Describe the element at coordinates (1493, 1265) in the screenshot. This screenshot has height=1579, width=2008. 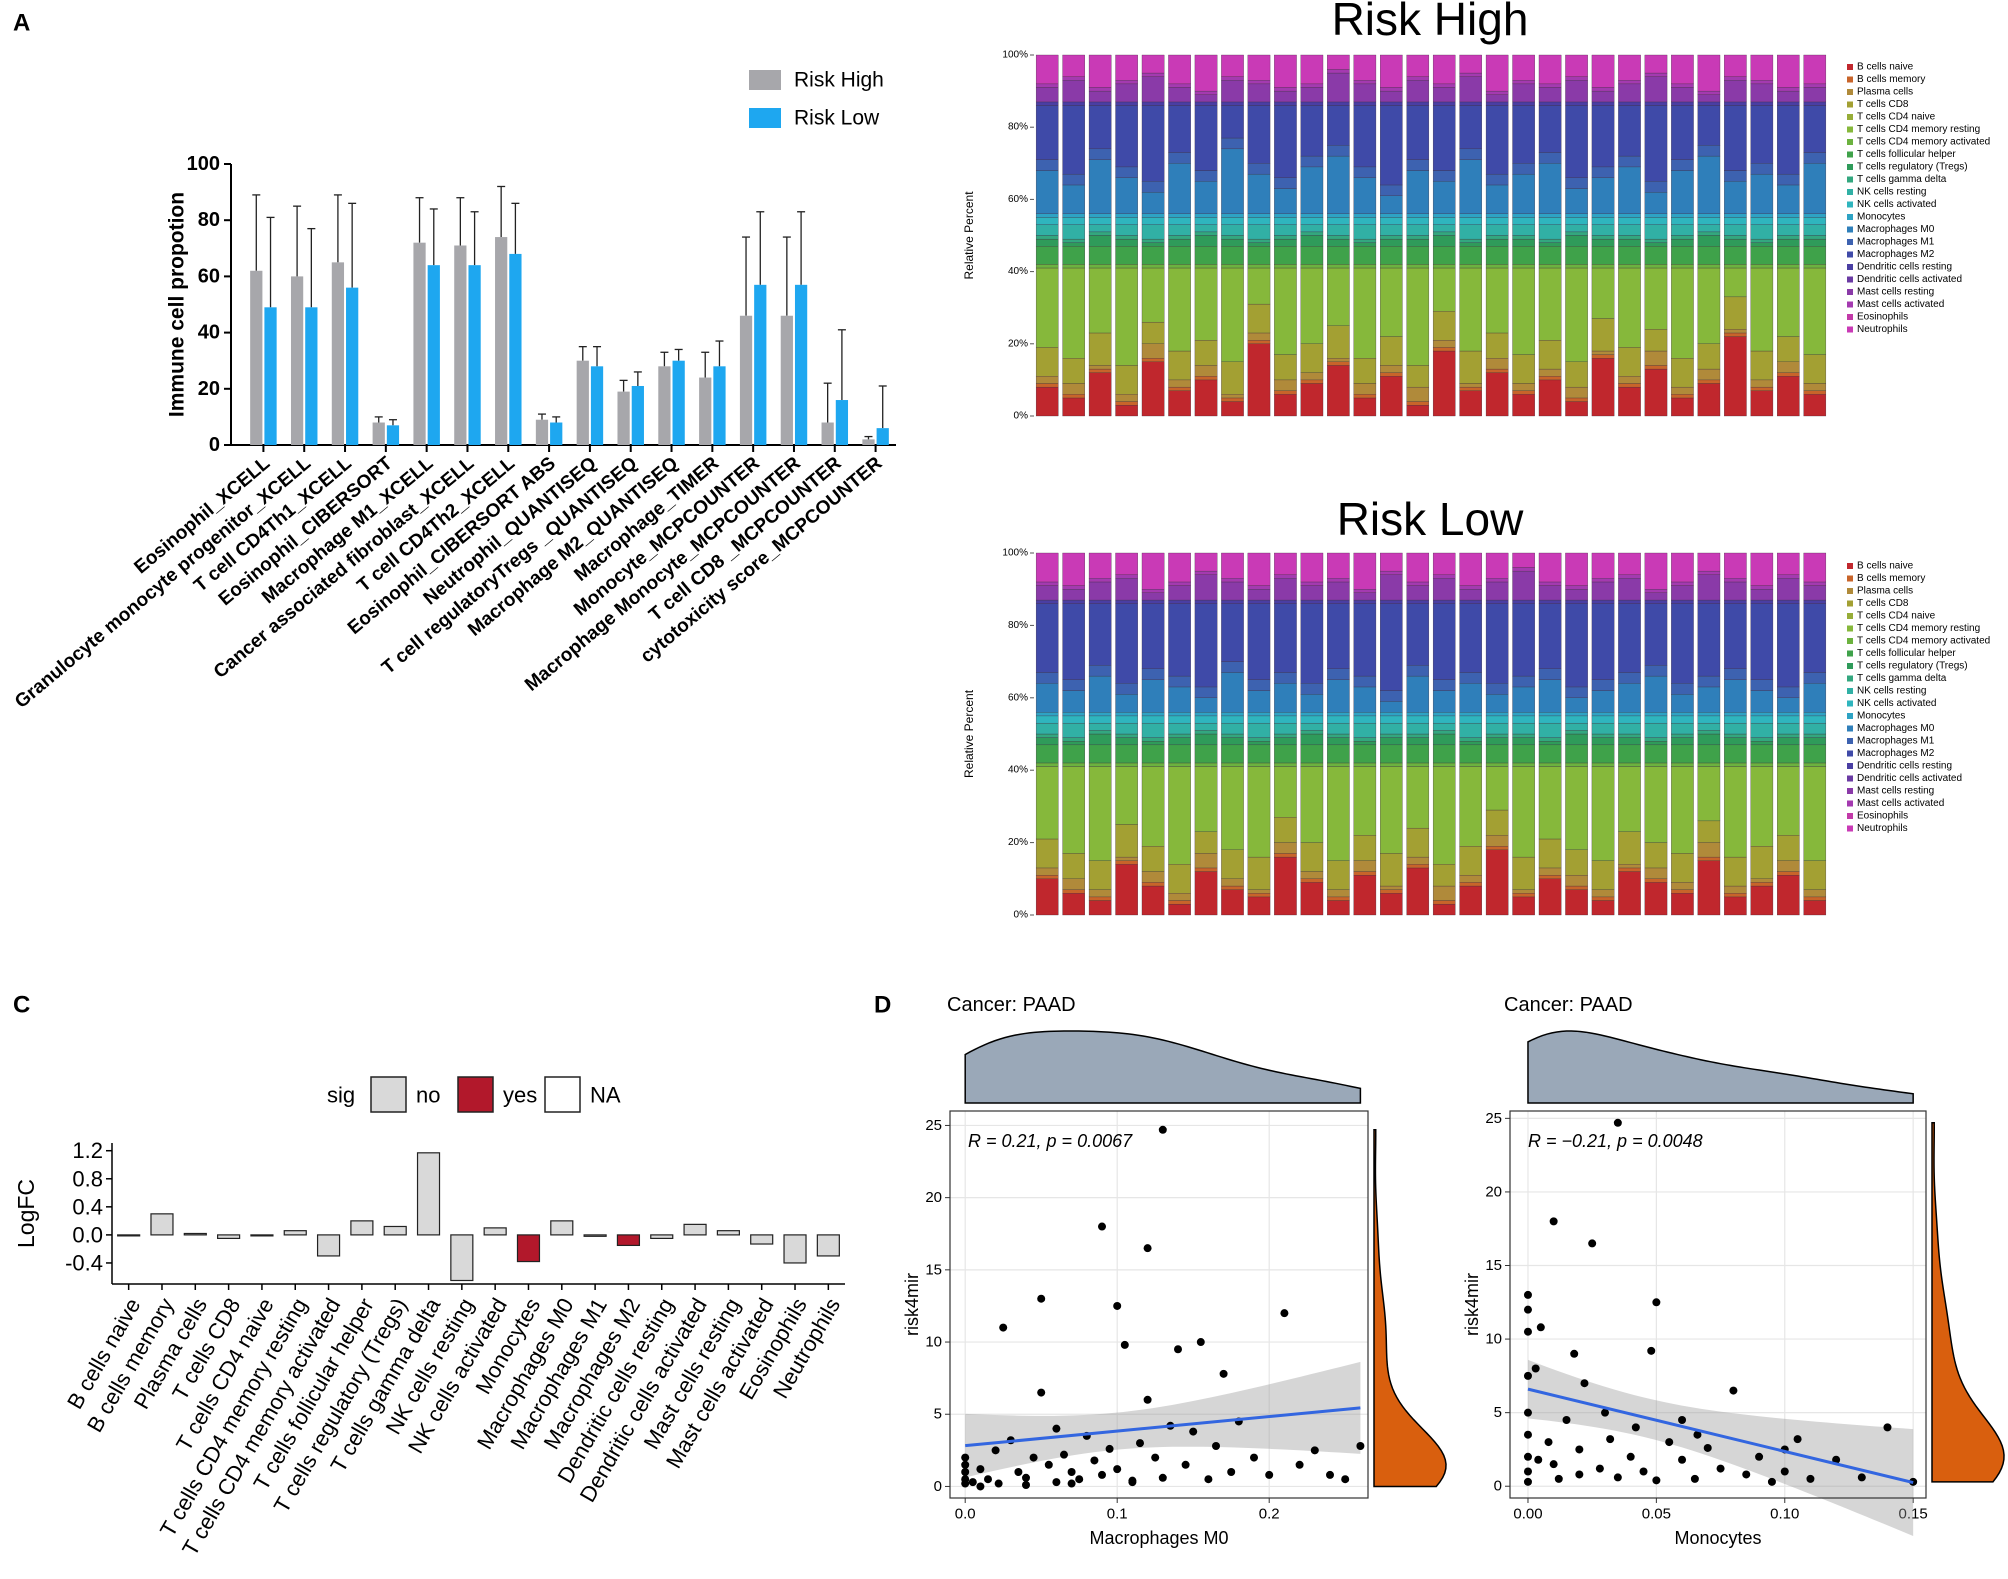
I see `y-tick-label: 15` at that location.